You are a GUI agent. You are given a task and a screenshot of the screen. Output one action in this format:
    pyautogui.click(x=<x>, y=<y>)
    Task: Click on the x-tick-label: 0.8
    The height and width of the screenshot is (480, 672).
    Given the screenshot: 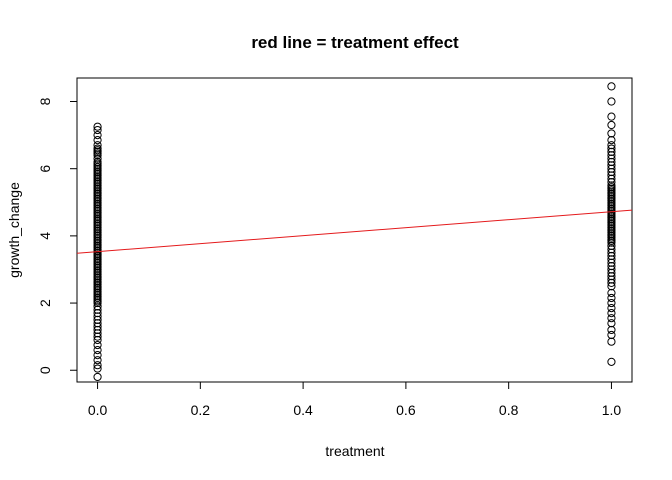 What is the action you would take?
    pyautogui.click(x=509, y=410)
    